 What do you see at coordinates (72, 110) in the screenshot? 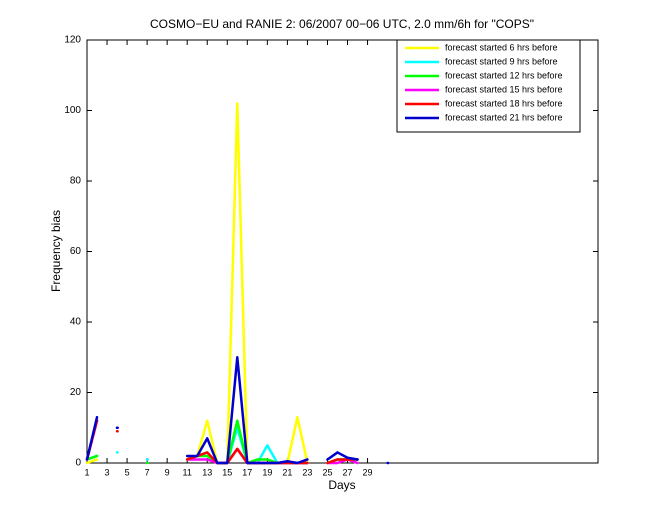
I see `y-tick-label: 100` at bounding box center [72, 110].